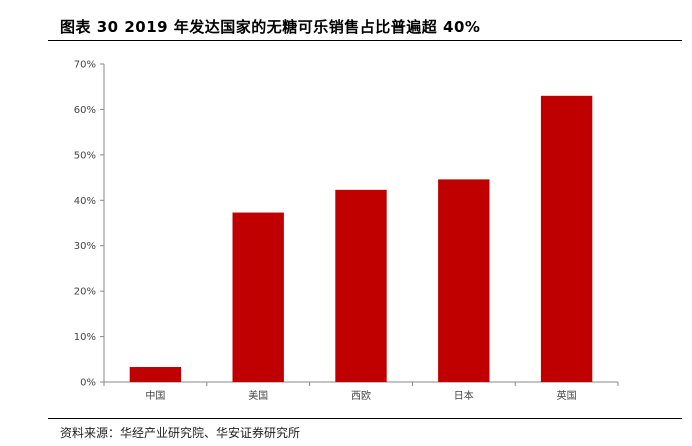  Describe the element at coordinates (155, 395) in the screenshot. I see `x-category-label: 中国` at that location.